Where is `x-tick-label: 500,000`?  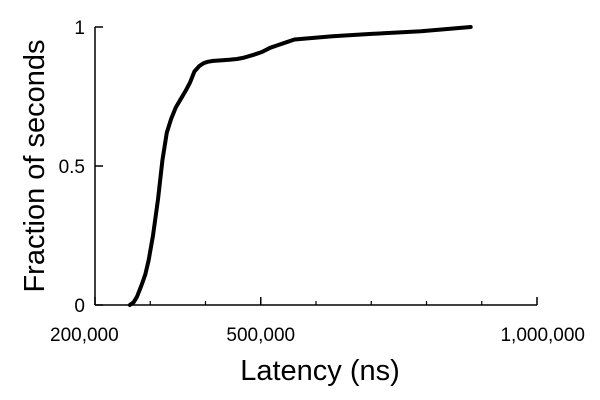 x-tick-label: 500,000 is located at coordinates (260, 335).